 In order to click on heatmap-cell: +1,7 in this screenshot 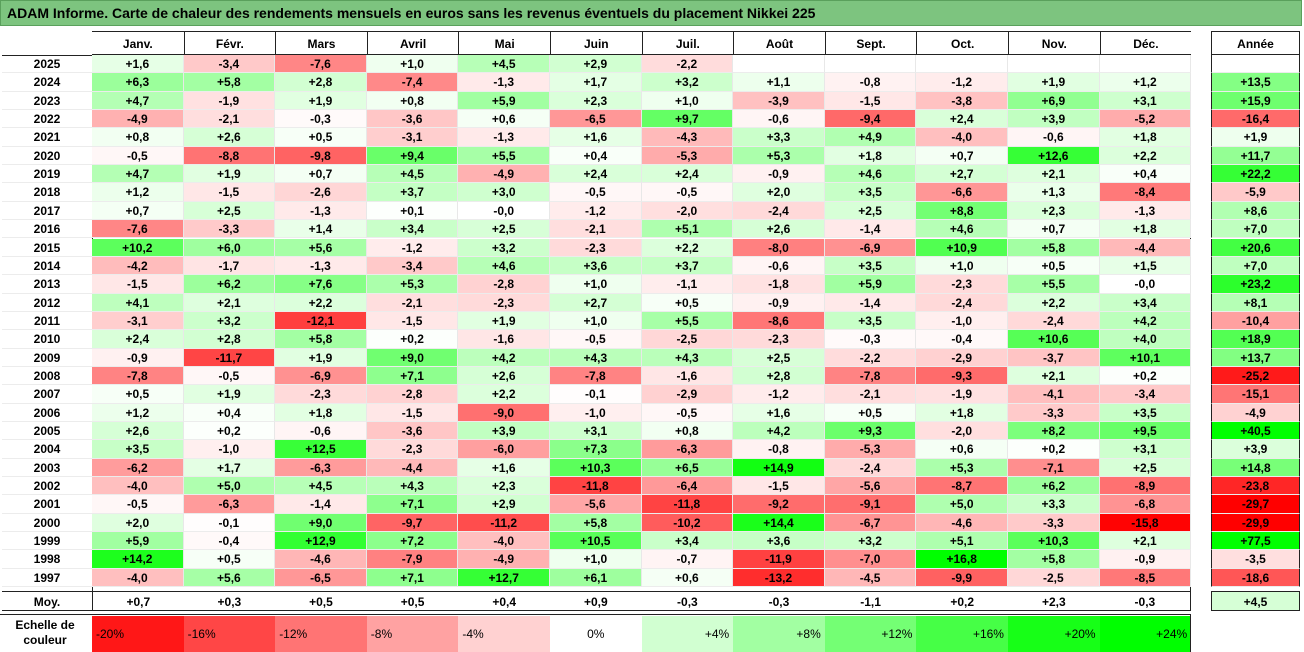, I will do `click(596, 82)`.